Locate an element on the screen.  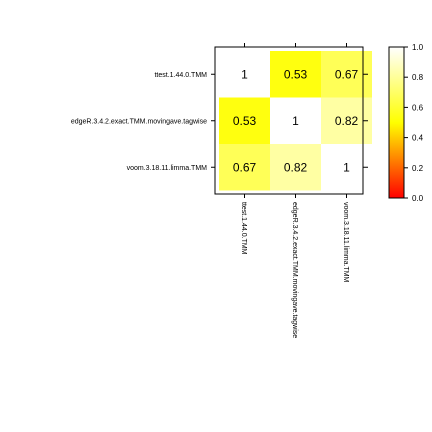
column-label-1: edgeR.3.4.2.exact.TMM.movingave.tagwise is located at coordinates (294, 270).